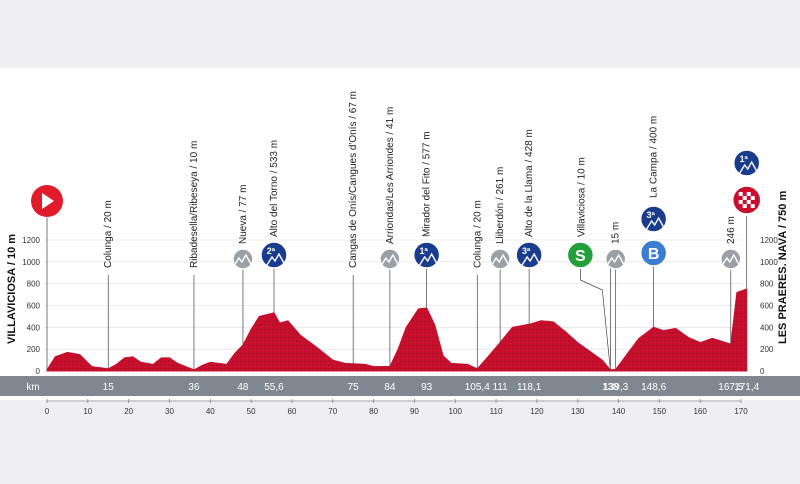 This screenshot has width=800, height=484. What do you see at coordinates (353, 179) in the screenshot?
I see `waypoint-label: Cangas de Onís/Cangues d'Onís / 67 m` at bounding box center [353, 179].